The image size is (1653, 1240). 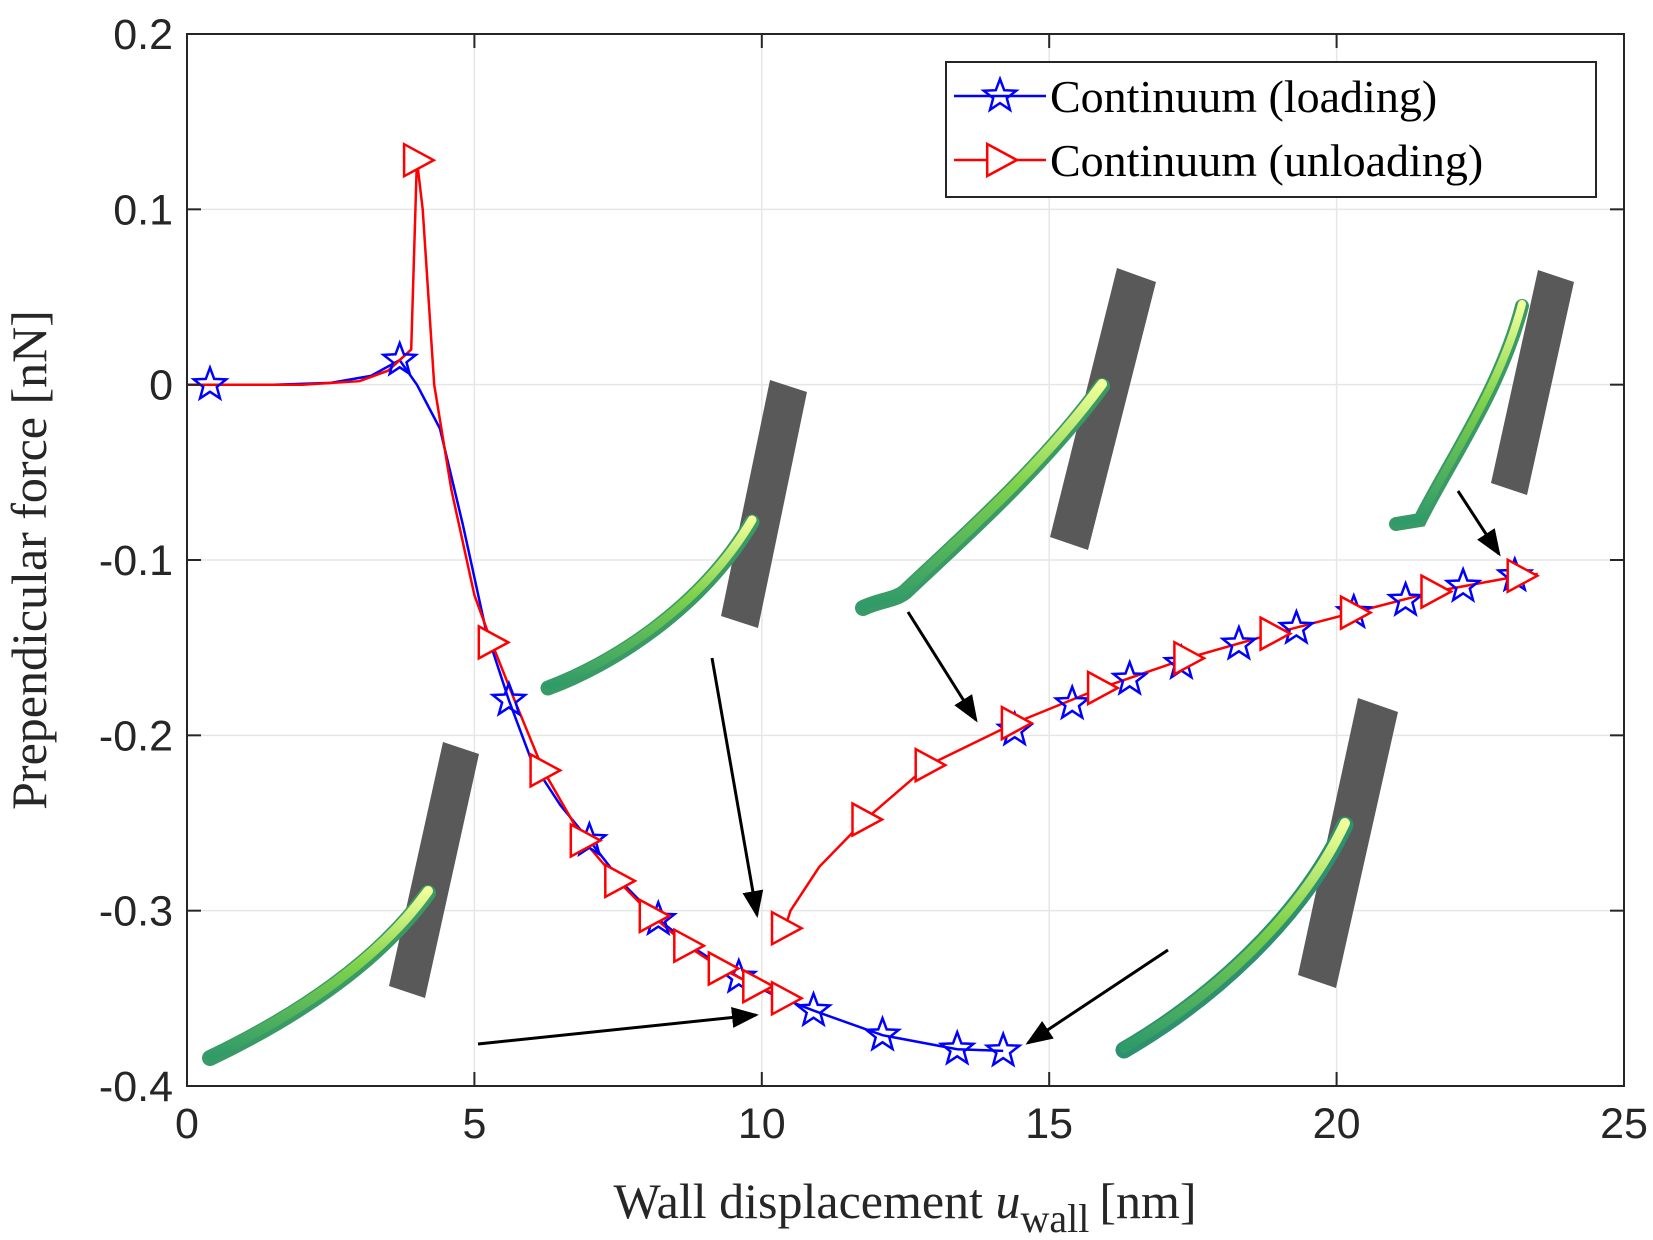 What do you see at coordinates (161, 386) in the screenshot?
I see `y-tick-label: 0` at bounding box center [161, 386].